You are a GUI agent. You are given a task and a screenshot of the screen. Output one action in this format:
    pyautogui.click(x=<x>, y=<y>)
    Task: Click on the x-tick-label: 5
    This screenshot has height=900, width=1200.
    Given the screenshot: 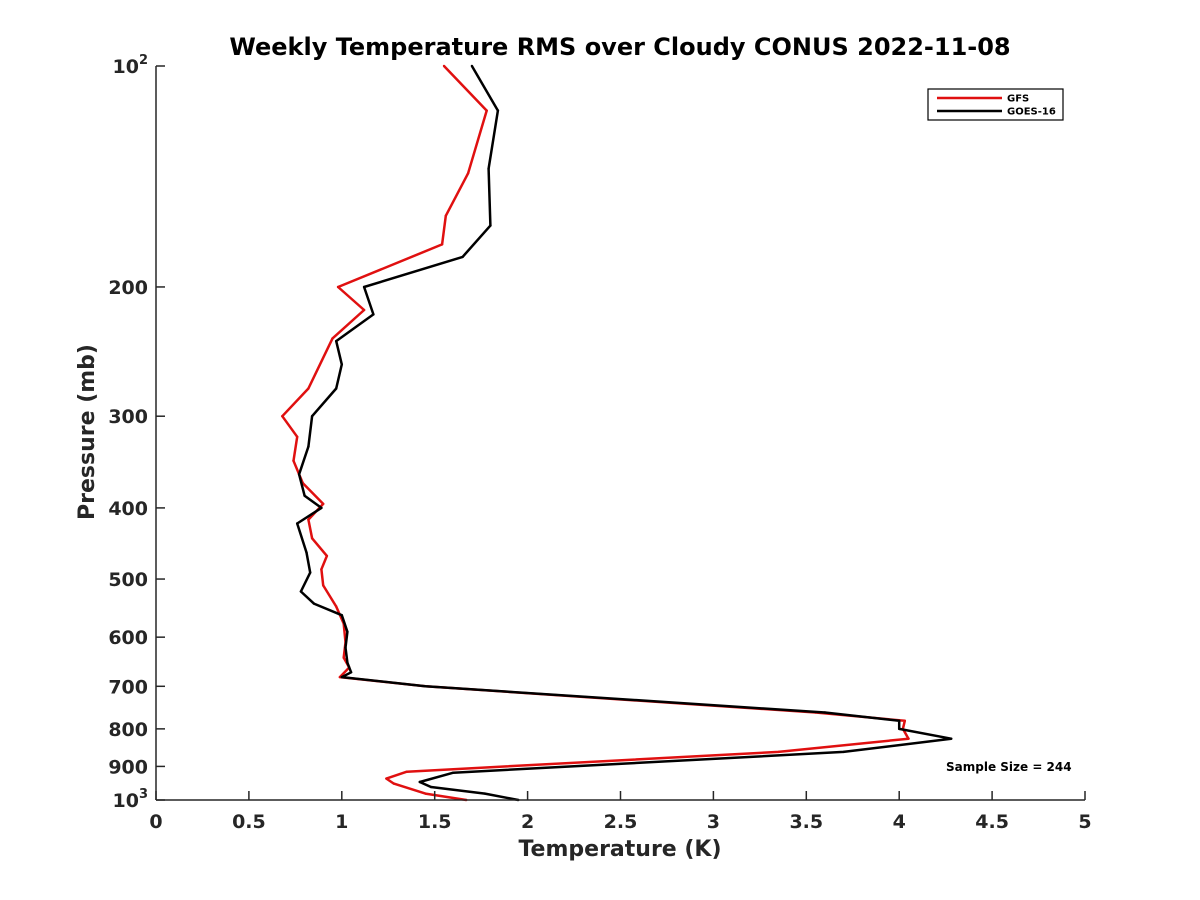 What is the action you would take?
    pyautogui.click(x=1084, y=822)
    